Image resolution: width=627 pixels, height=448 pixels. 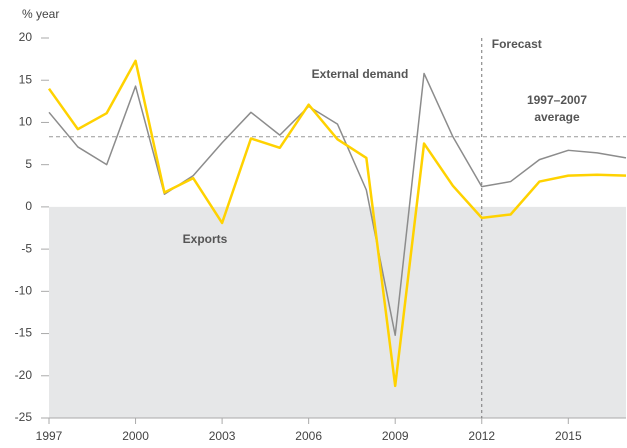 What do you see at coordinates (24, 375) in the screenshot?
I see `y-tick-label: -20` at bounding box center [24, 375].